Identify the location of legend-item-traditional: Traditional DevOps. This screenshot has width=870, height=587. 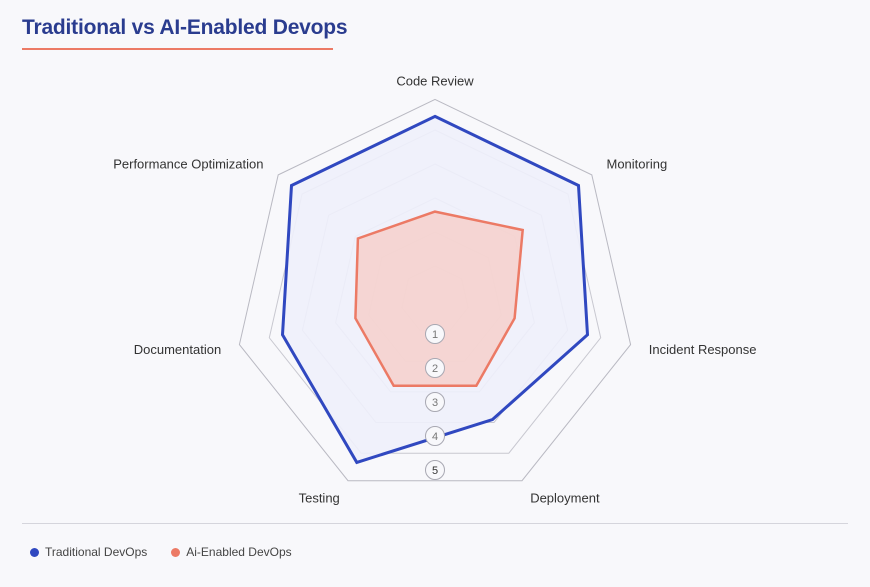
(88, 552).